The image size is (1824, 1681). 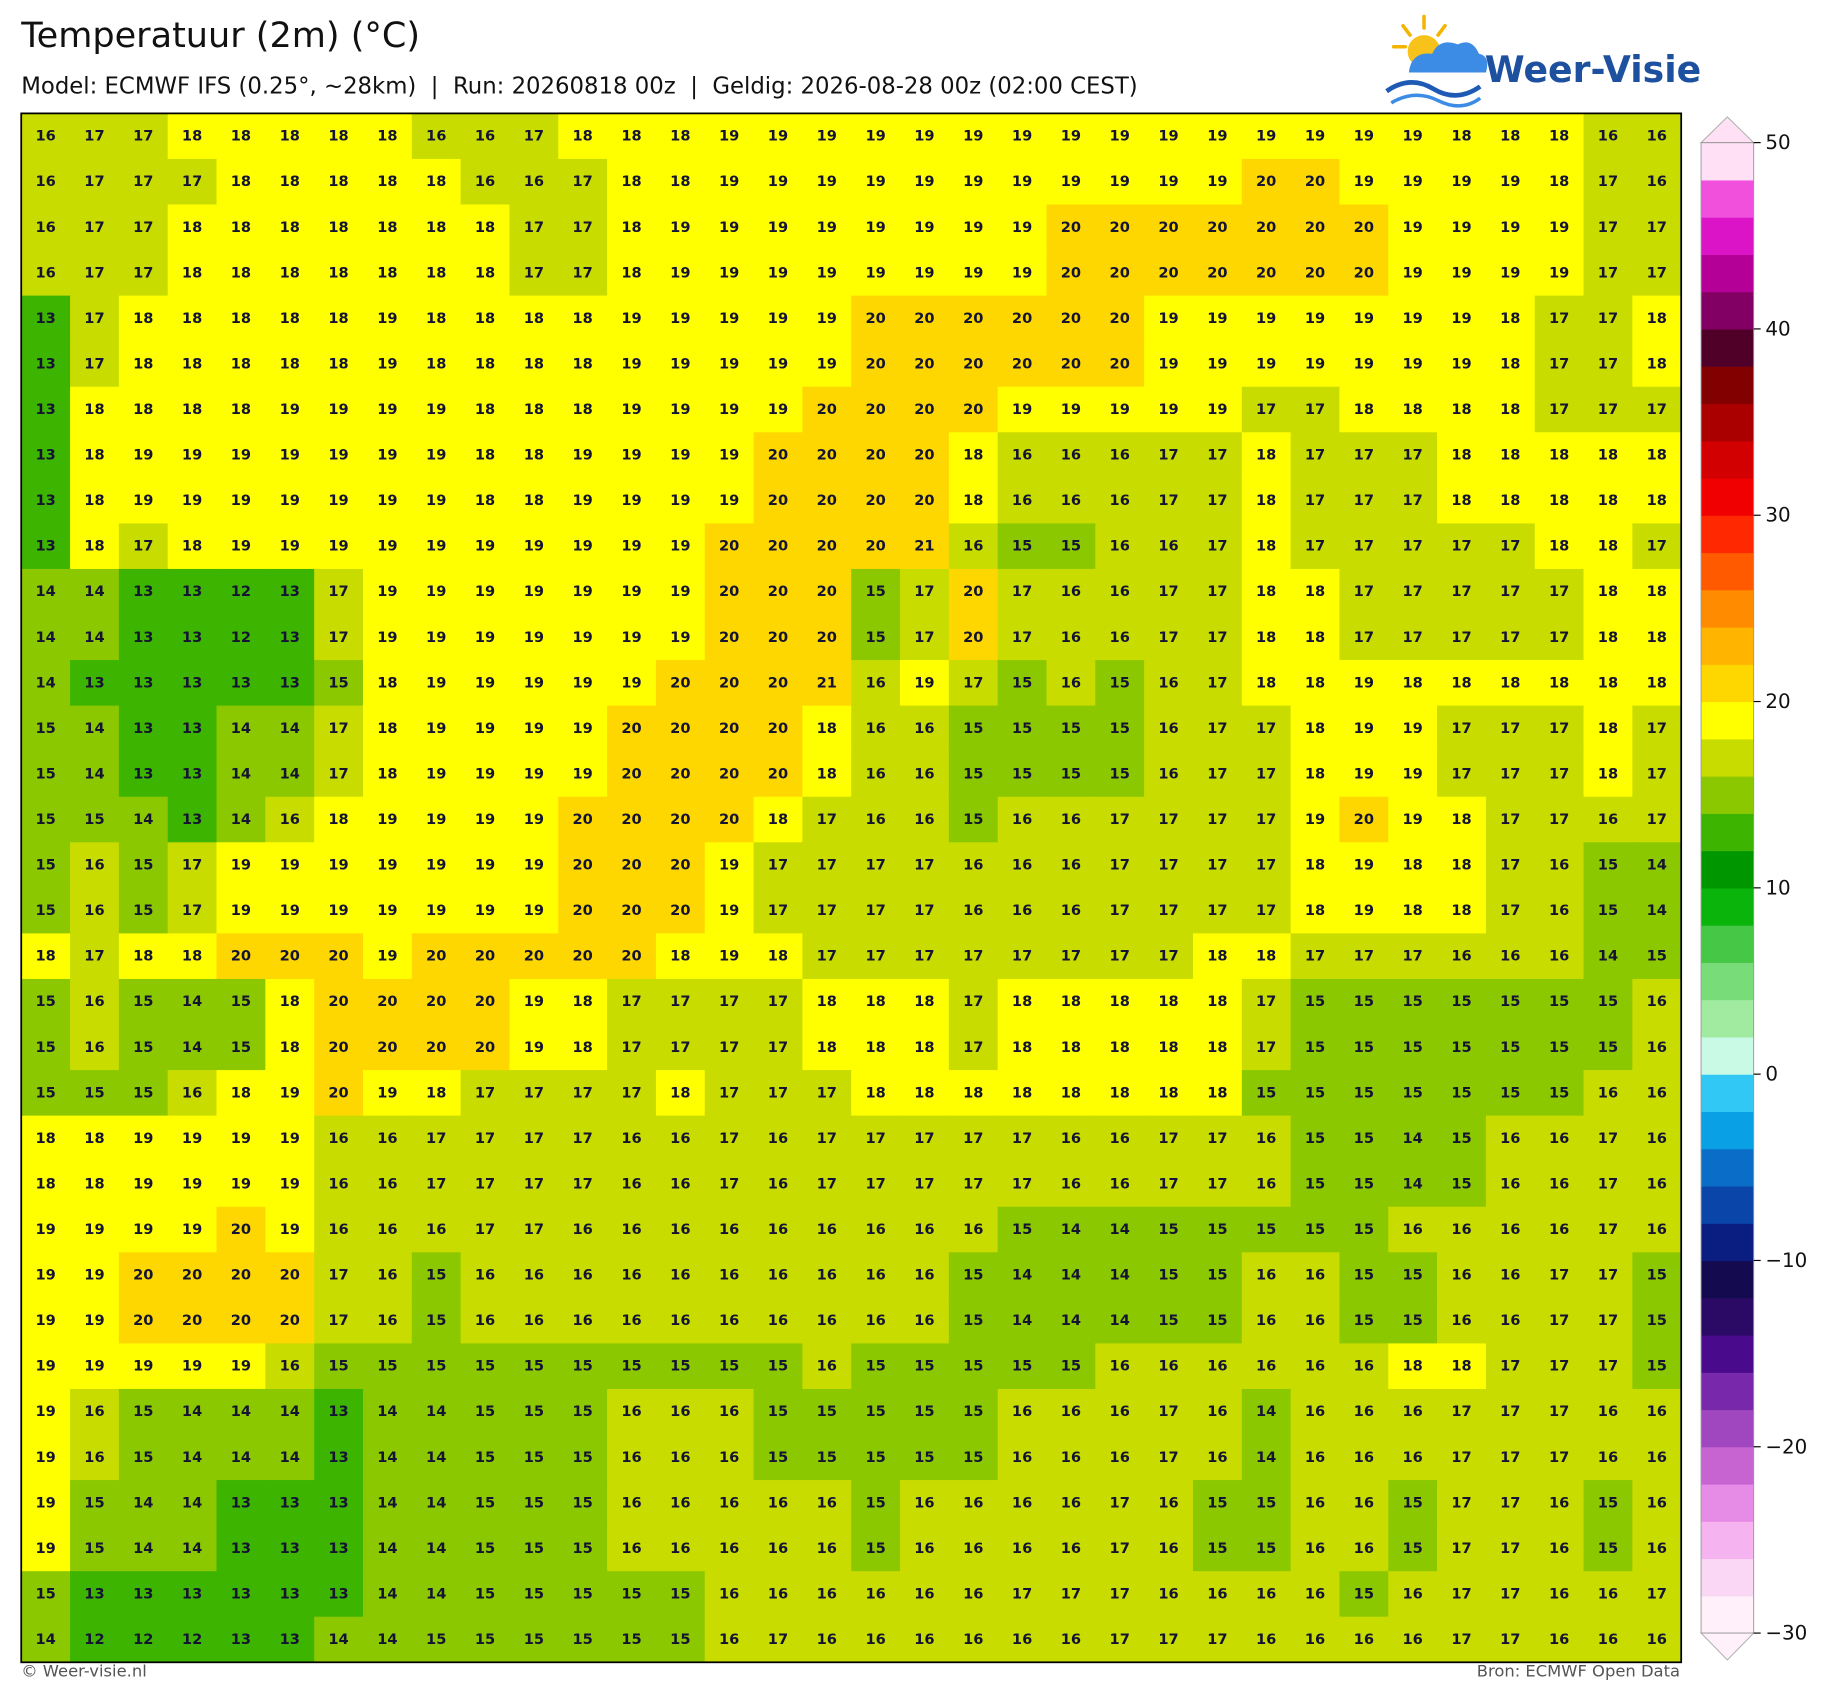 What do you see at coordinates (1448, 57) in the screenshot?
I see `logo-cloud` at bounding box center [1448, 57].